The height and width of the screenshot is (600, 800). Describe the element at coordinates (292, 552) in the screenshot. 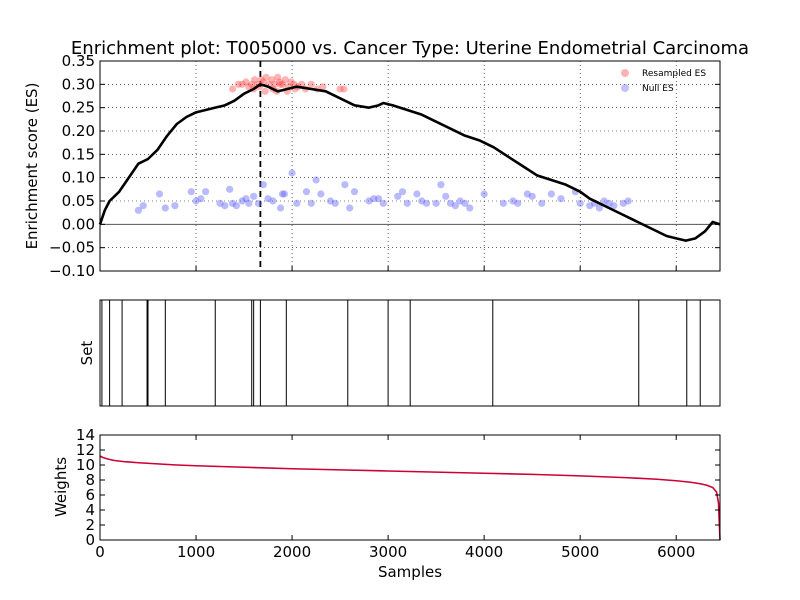

I see `weights-x-tick-label: 2000` at that location.